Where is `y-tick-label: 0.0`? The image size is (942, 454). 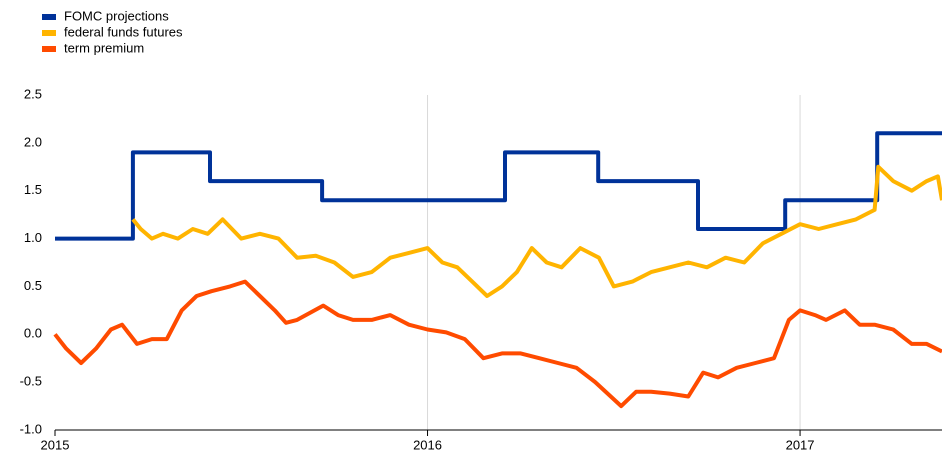
y-tick-label: 0.0 is located at coordinates (33, 333).